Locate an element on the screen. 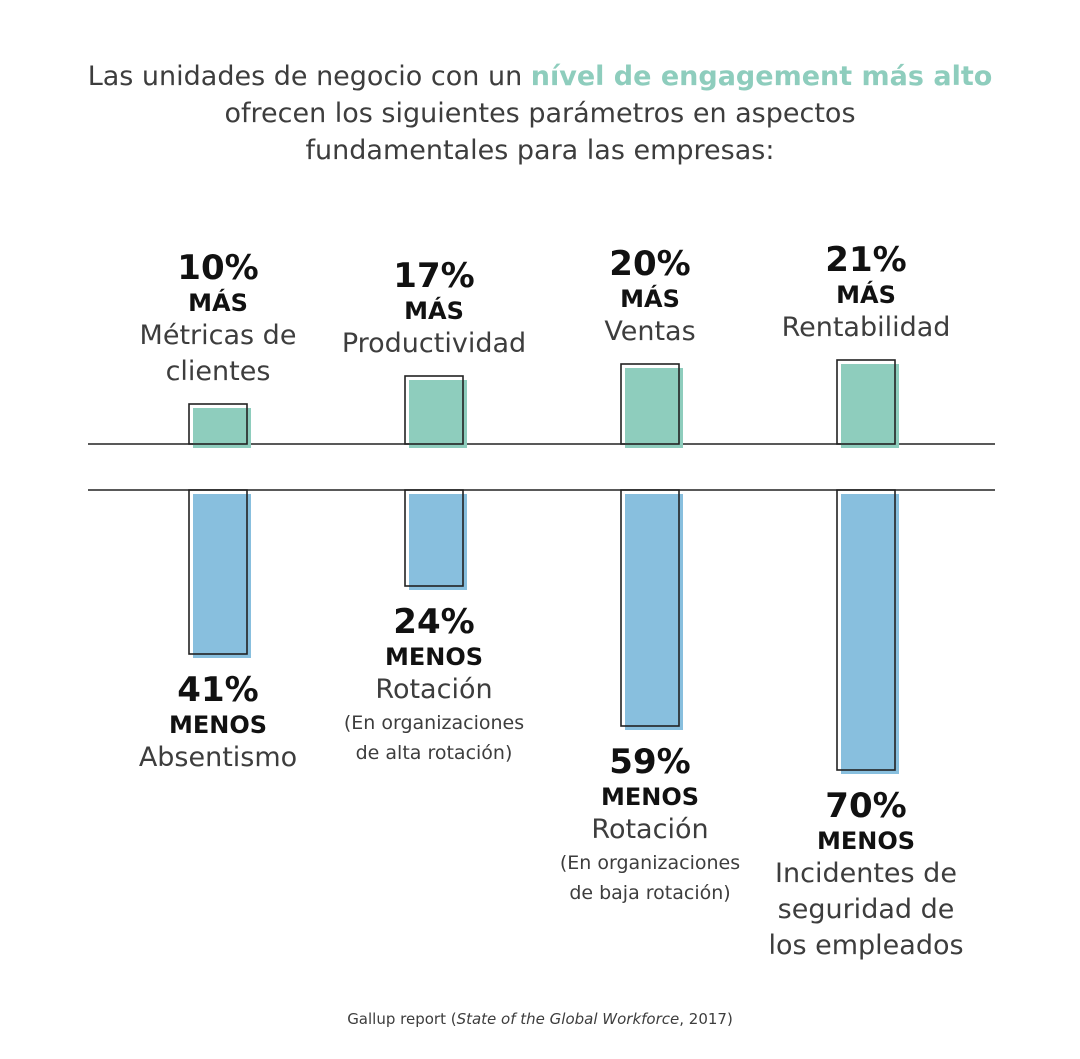 The width and height of the screenshot is (1080, 1059). bar-label-more: 20% MÁS Ventas is located at coordinates (650, 297).